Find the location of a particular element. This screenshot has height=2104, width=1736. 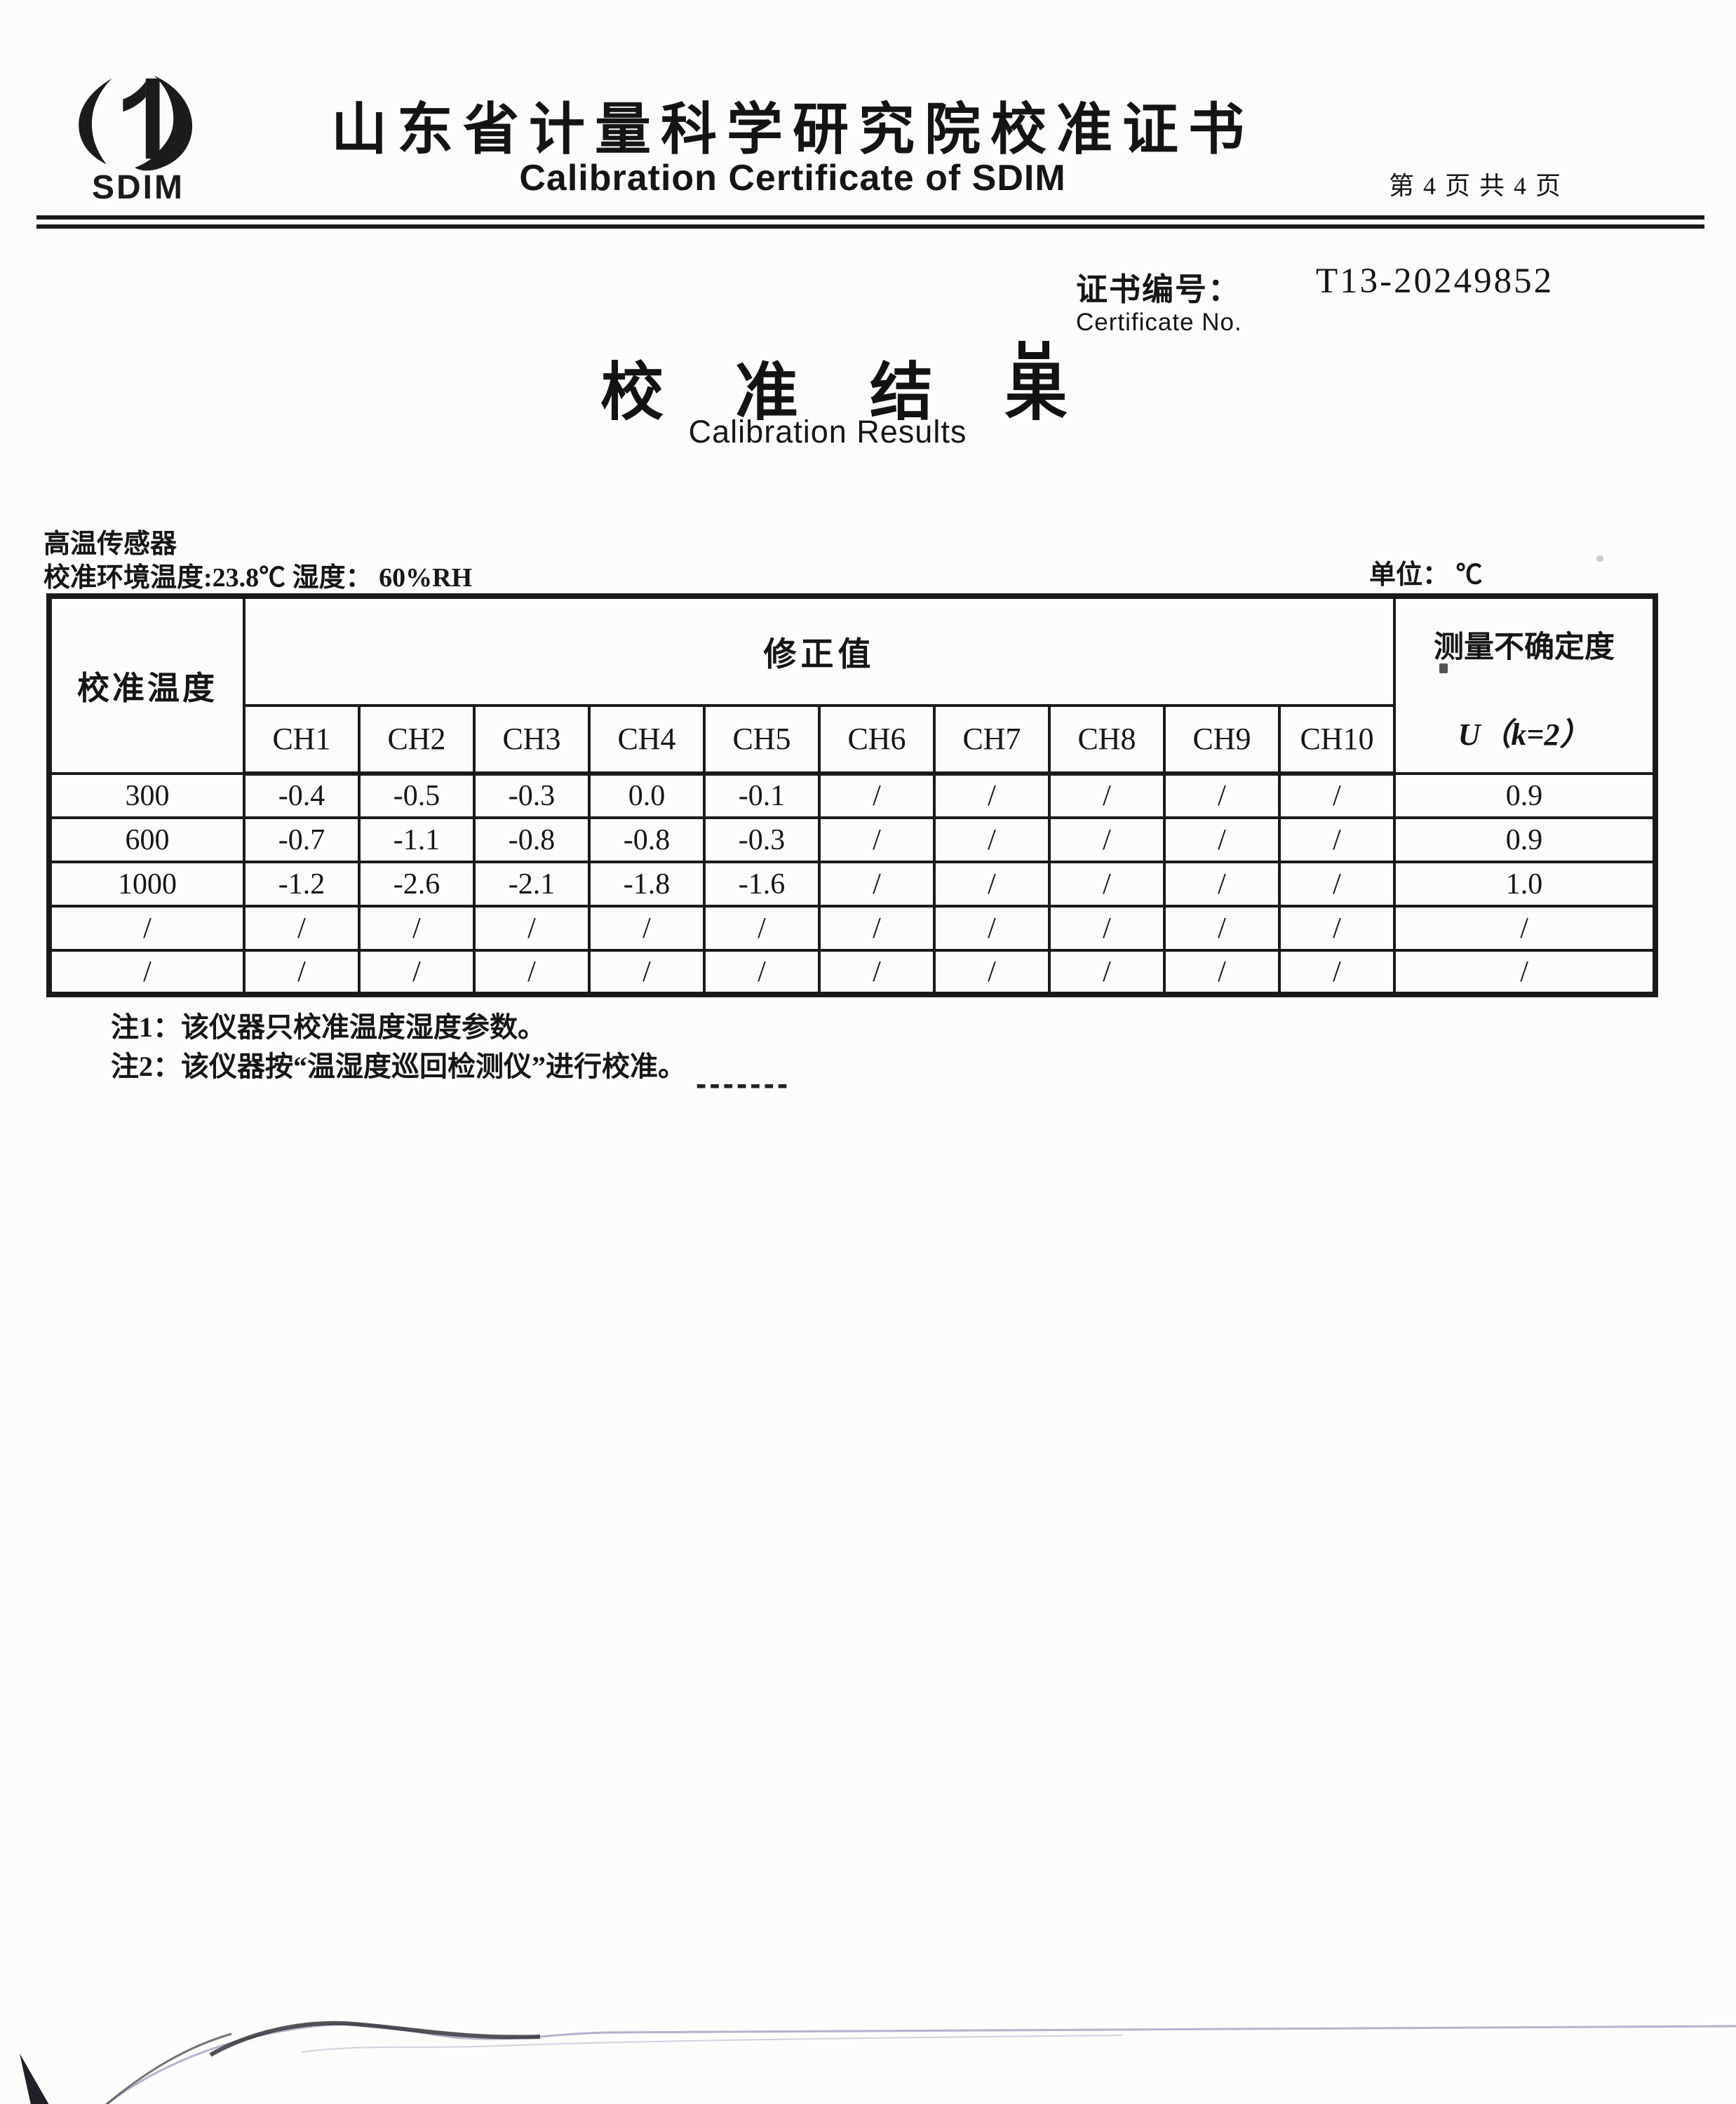

channel-header-cell: CH4 is located at coordinates (647, 739).